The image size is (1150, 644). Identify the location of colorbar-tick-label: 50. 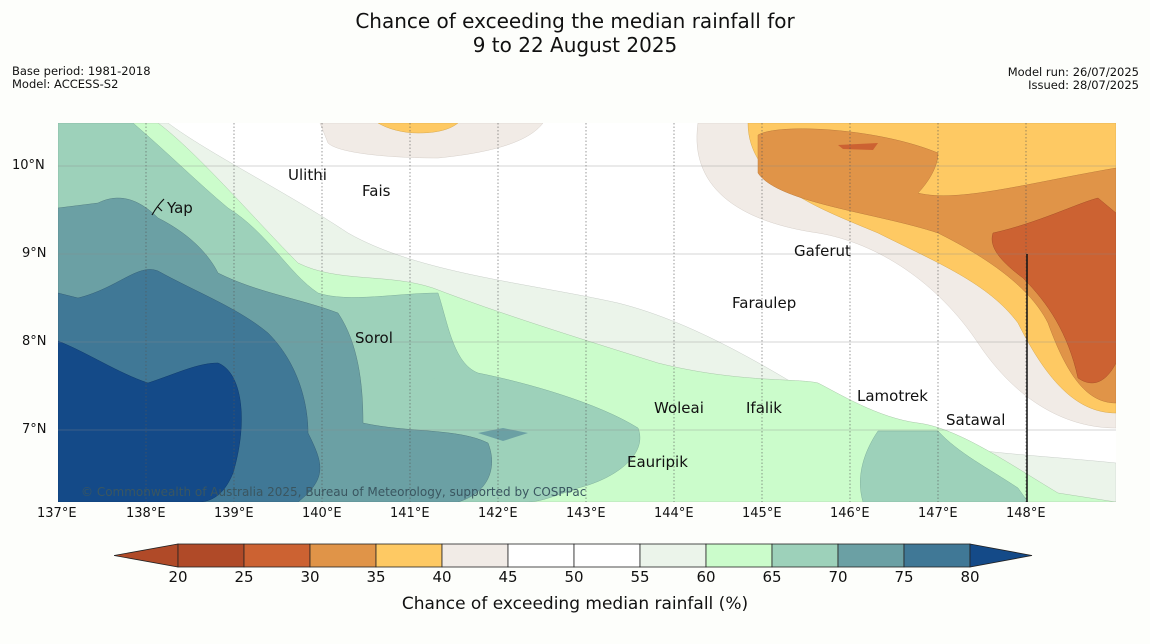
(574, 577).